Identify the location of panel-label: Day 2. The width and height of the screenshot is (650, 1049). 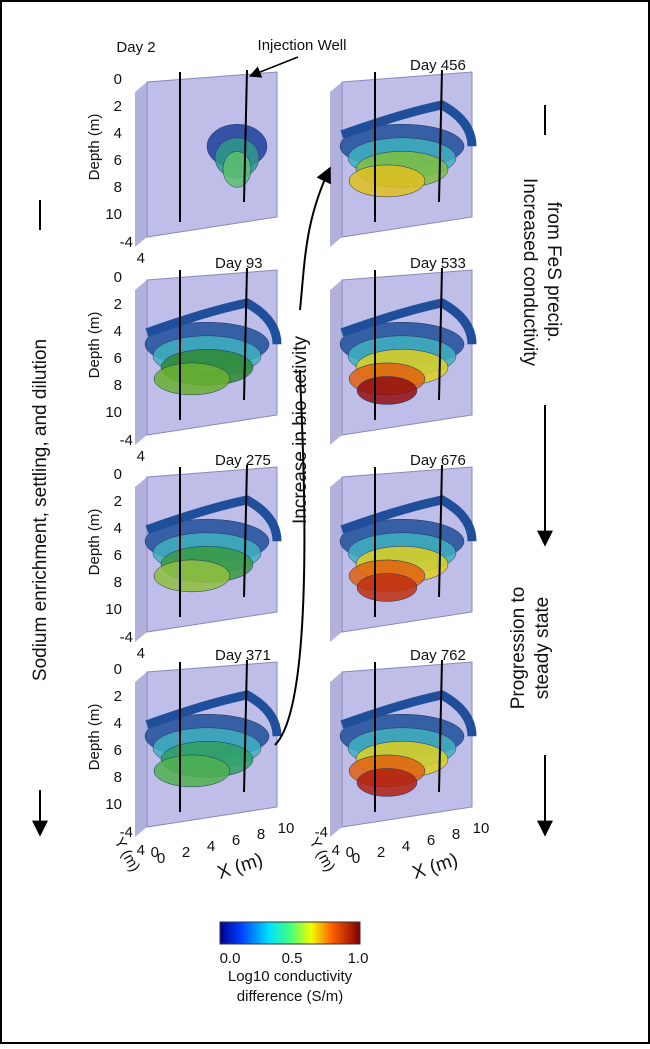
(135, 47).